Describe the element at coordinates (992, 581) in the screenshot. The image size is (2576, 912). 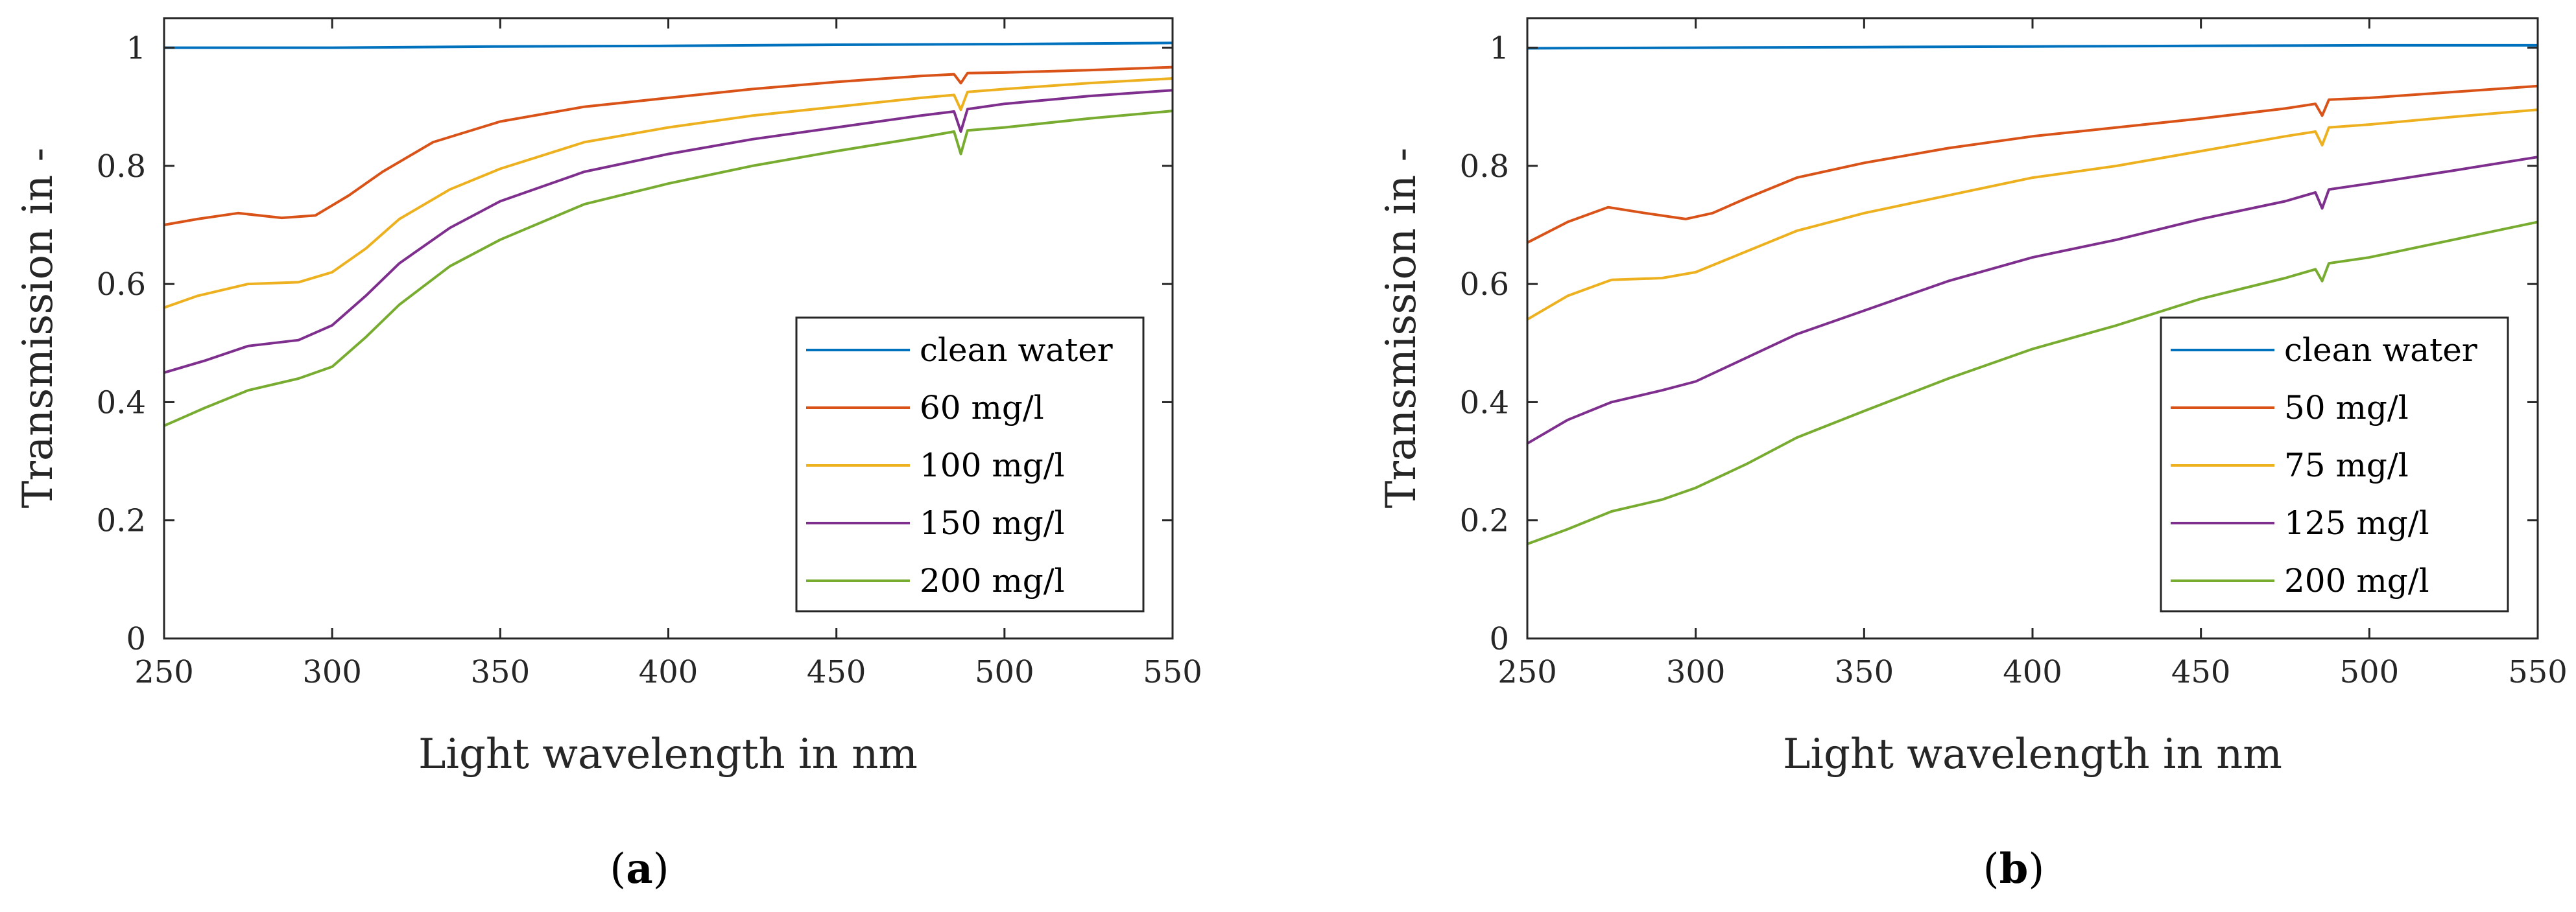
I see `legend-label-a-4: 200 mg/l` at that location.